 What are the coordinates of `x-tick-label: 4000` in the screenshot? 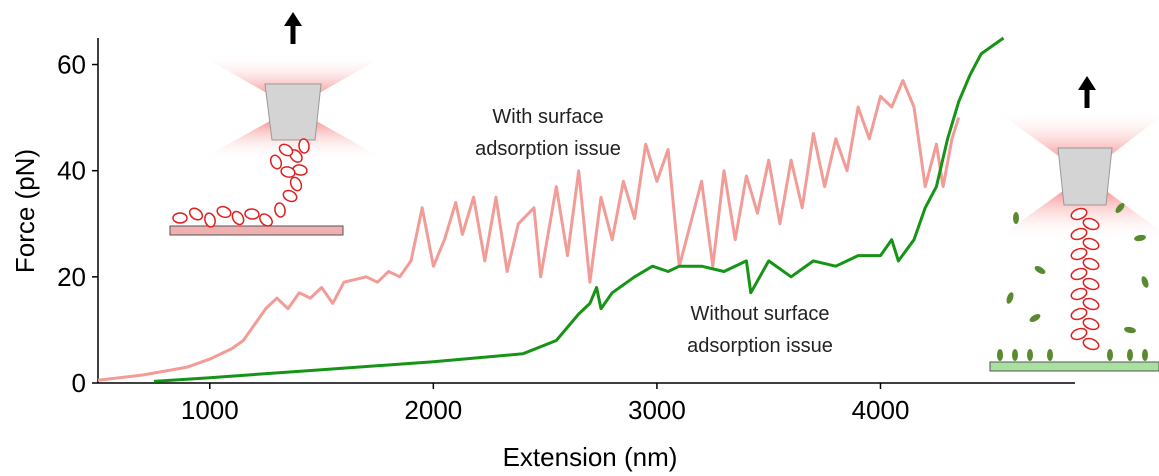 It's located at (881, 410).